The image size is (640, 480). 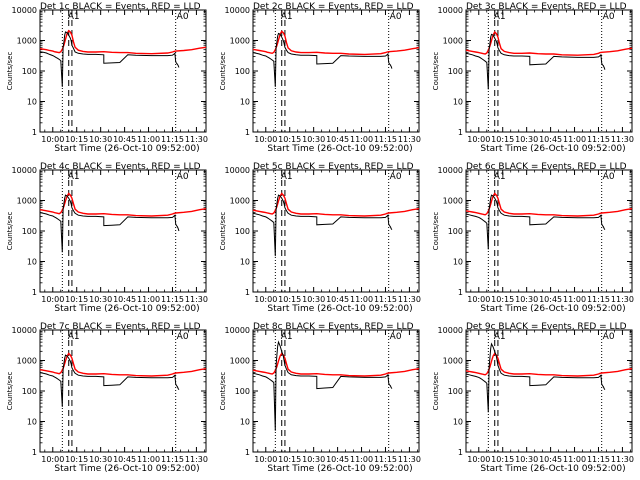 What do you see at coordinates (120, 167) in the screenshot?
I see `panel-title: Det 4c BLACK = Events, RED = LLD` at bounding box center [120, 167].